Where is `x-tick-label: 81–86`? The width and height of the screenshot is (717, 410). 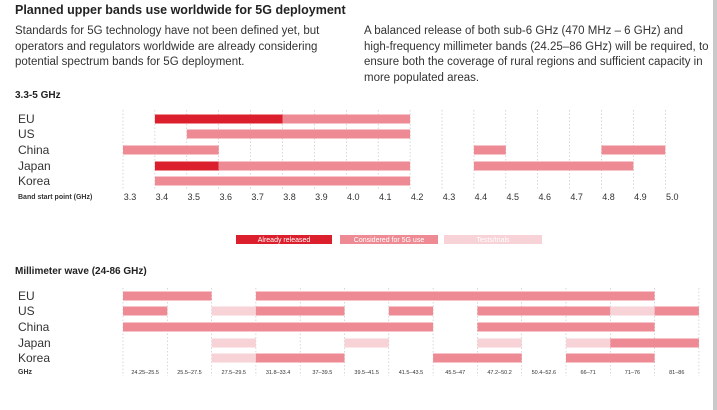
x-tick-label: 81–86 is located at coordinates (676, 373).